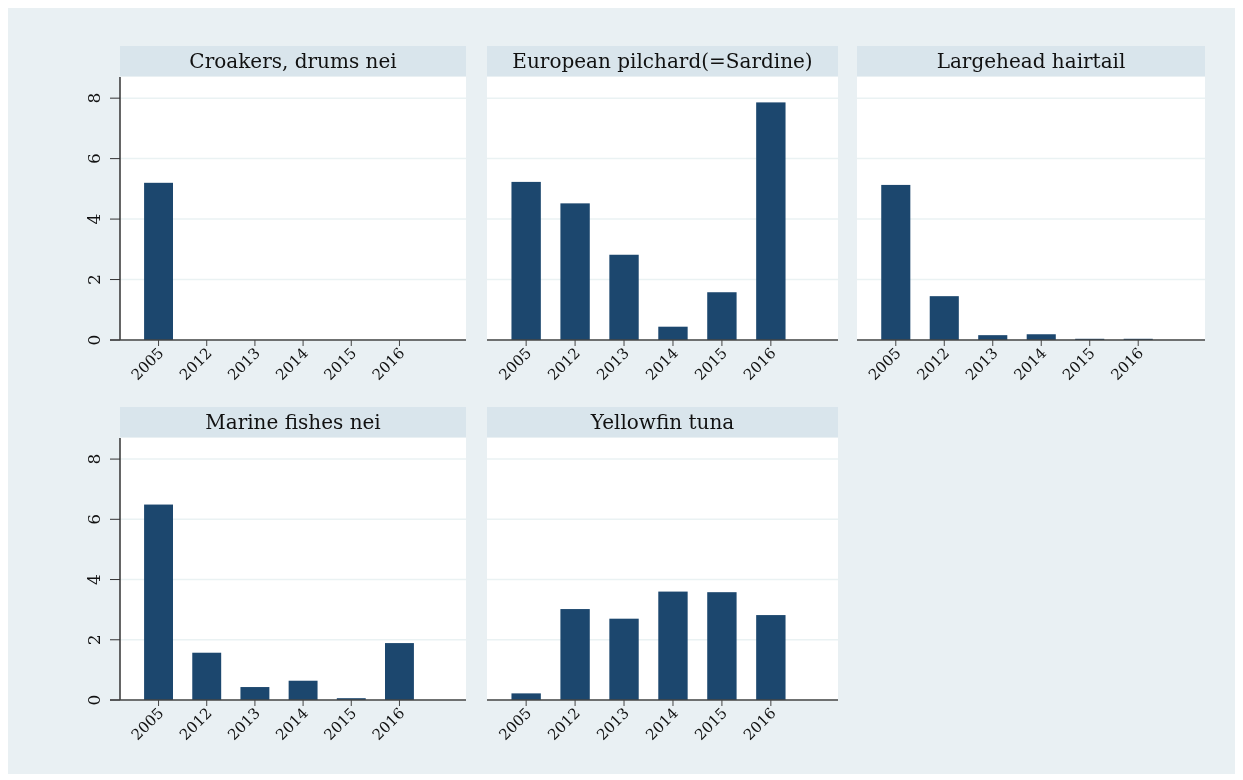 This screenshot has height=780, width=1243. Describe the element at coordinates (1031, 61) in the screenshot. I see `chart-title: Largehead hairtail` at that location.